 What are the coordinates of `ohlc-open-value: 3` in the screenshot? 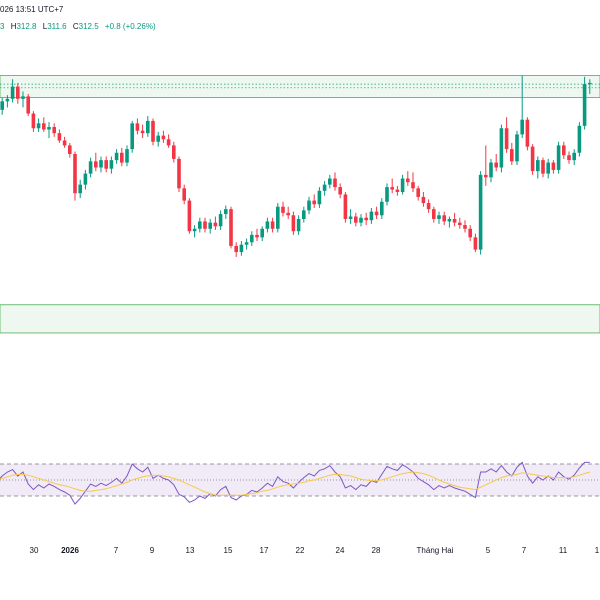 It's located at (2, 26).